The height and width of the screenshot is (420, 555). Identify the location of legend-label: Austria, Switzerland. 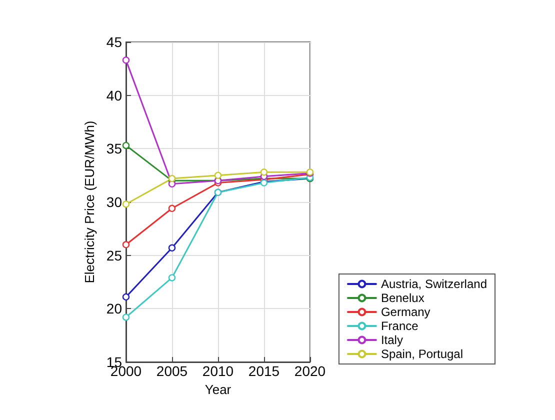
(434, 284).